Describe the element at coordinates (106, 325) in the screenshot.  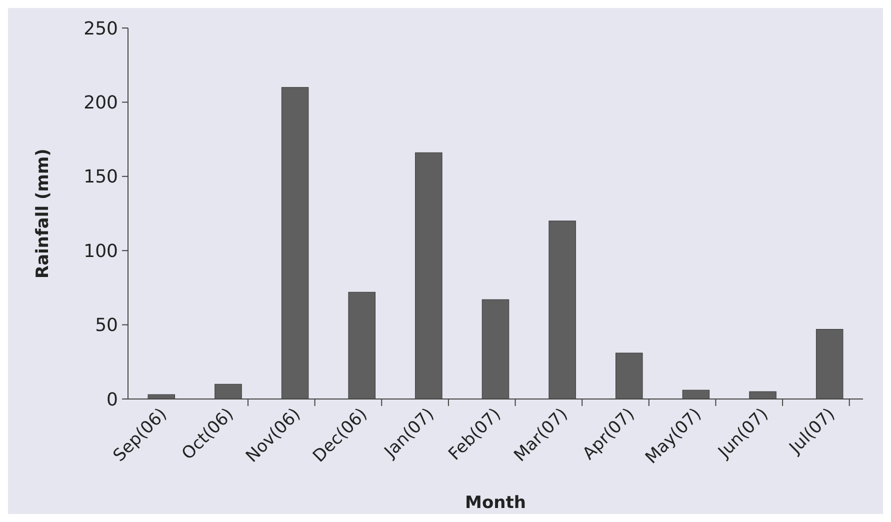
I see `y-tick-label: 50` at that location.